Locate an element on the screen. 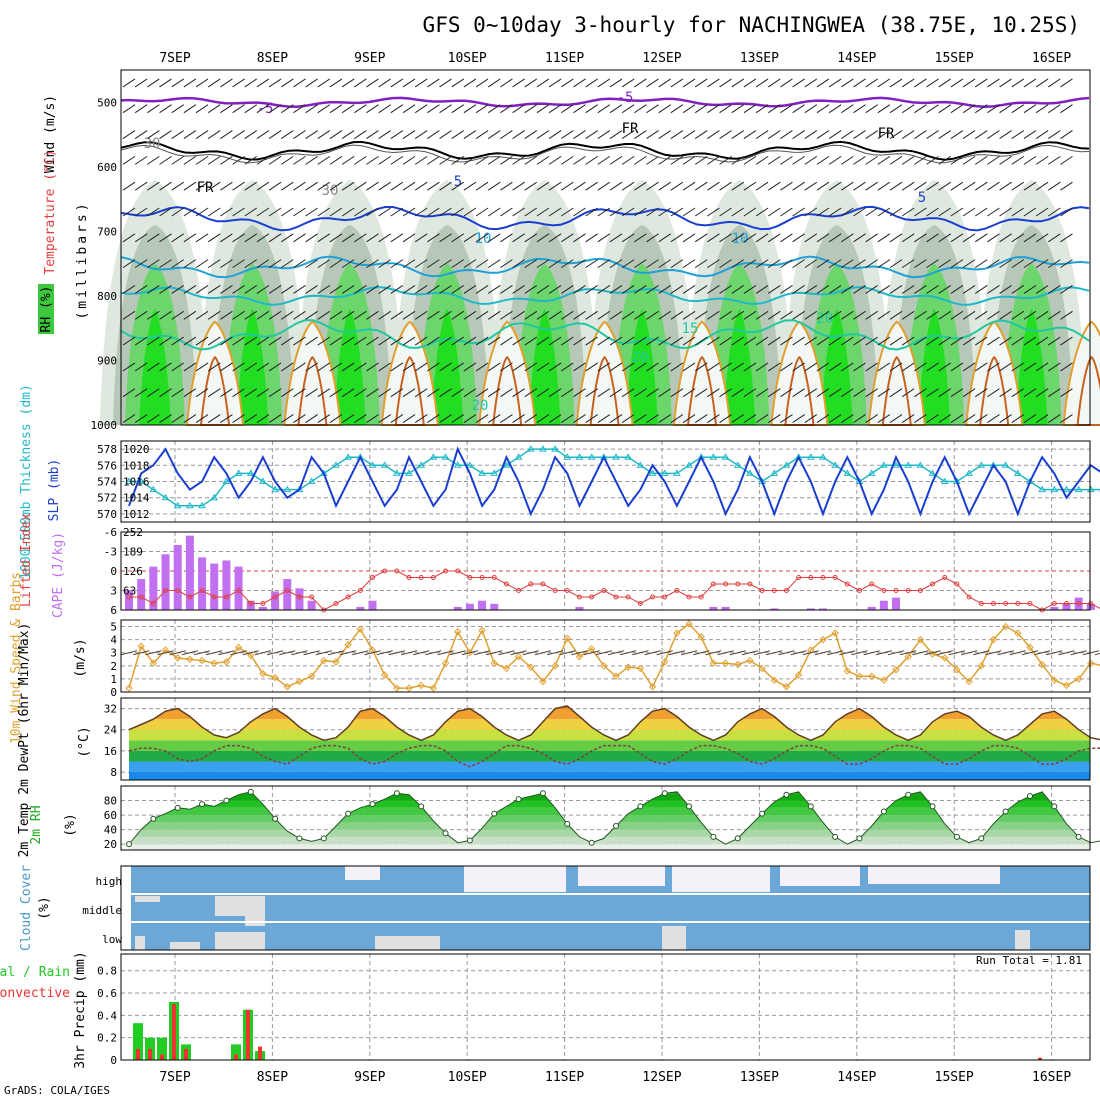  temp-tick: 32 is located at coordinates (110, 709).